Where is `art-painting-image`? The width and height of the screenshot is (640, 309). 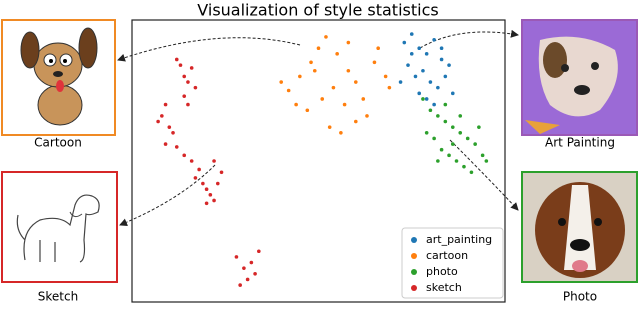 art-painting-image is located at coordinates (579, 77).